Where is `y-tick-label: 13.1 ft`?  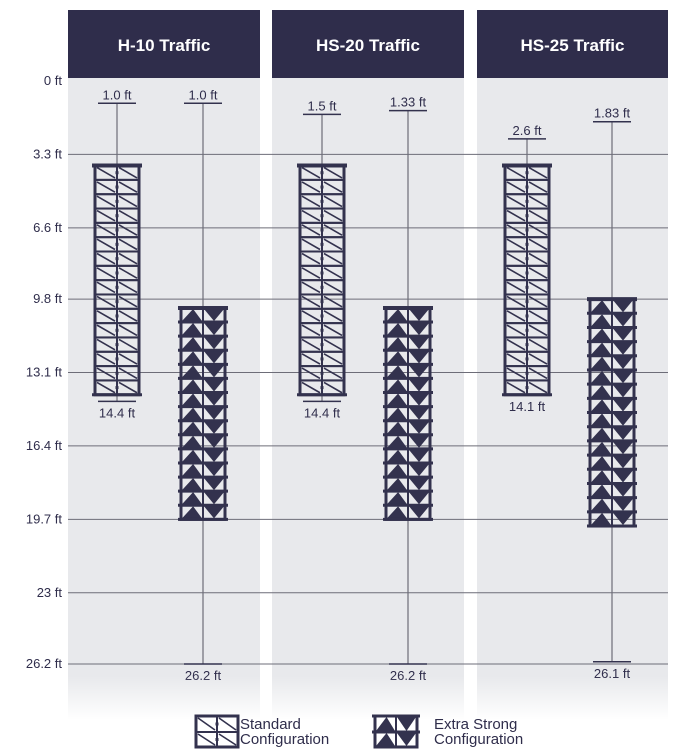 y-tick-label: 13.1 ft is located at coordinates (44, 372).